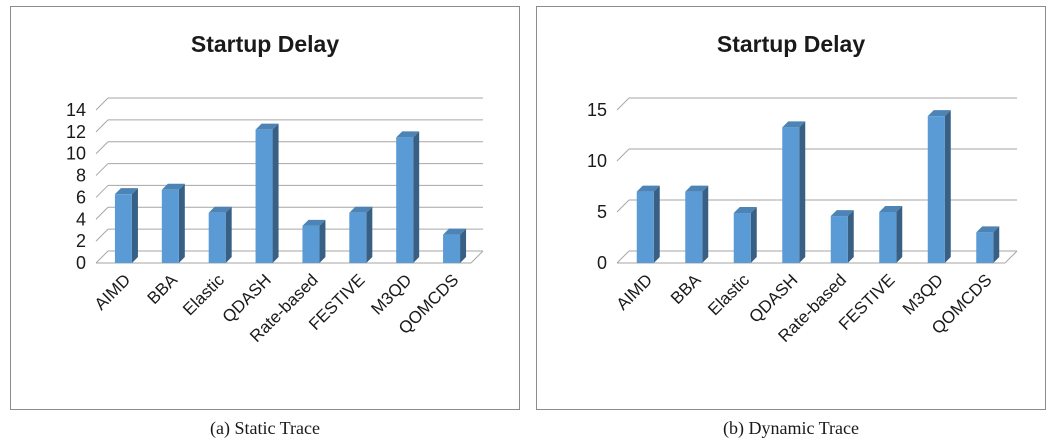 The height and width of the screenshot is (444, 1056). I want to click on y-tick-label: 6, so click(81, 197).